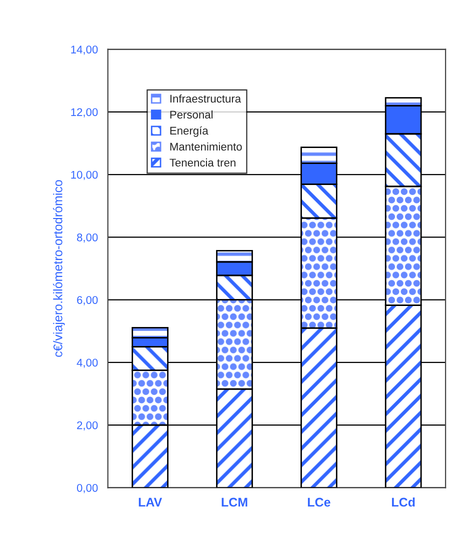 Image resolution: width=469 pixels, height=548 pixels. What do you see at coordinates (235, 502) in the screenshot?
I see `x-tick-label: LCM` at bounding box center [235, 502].